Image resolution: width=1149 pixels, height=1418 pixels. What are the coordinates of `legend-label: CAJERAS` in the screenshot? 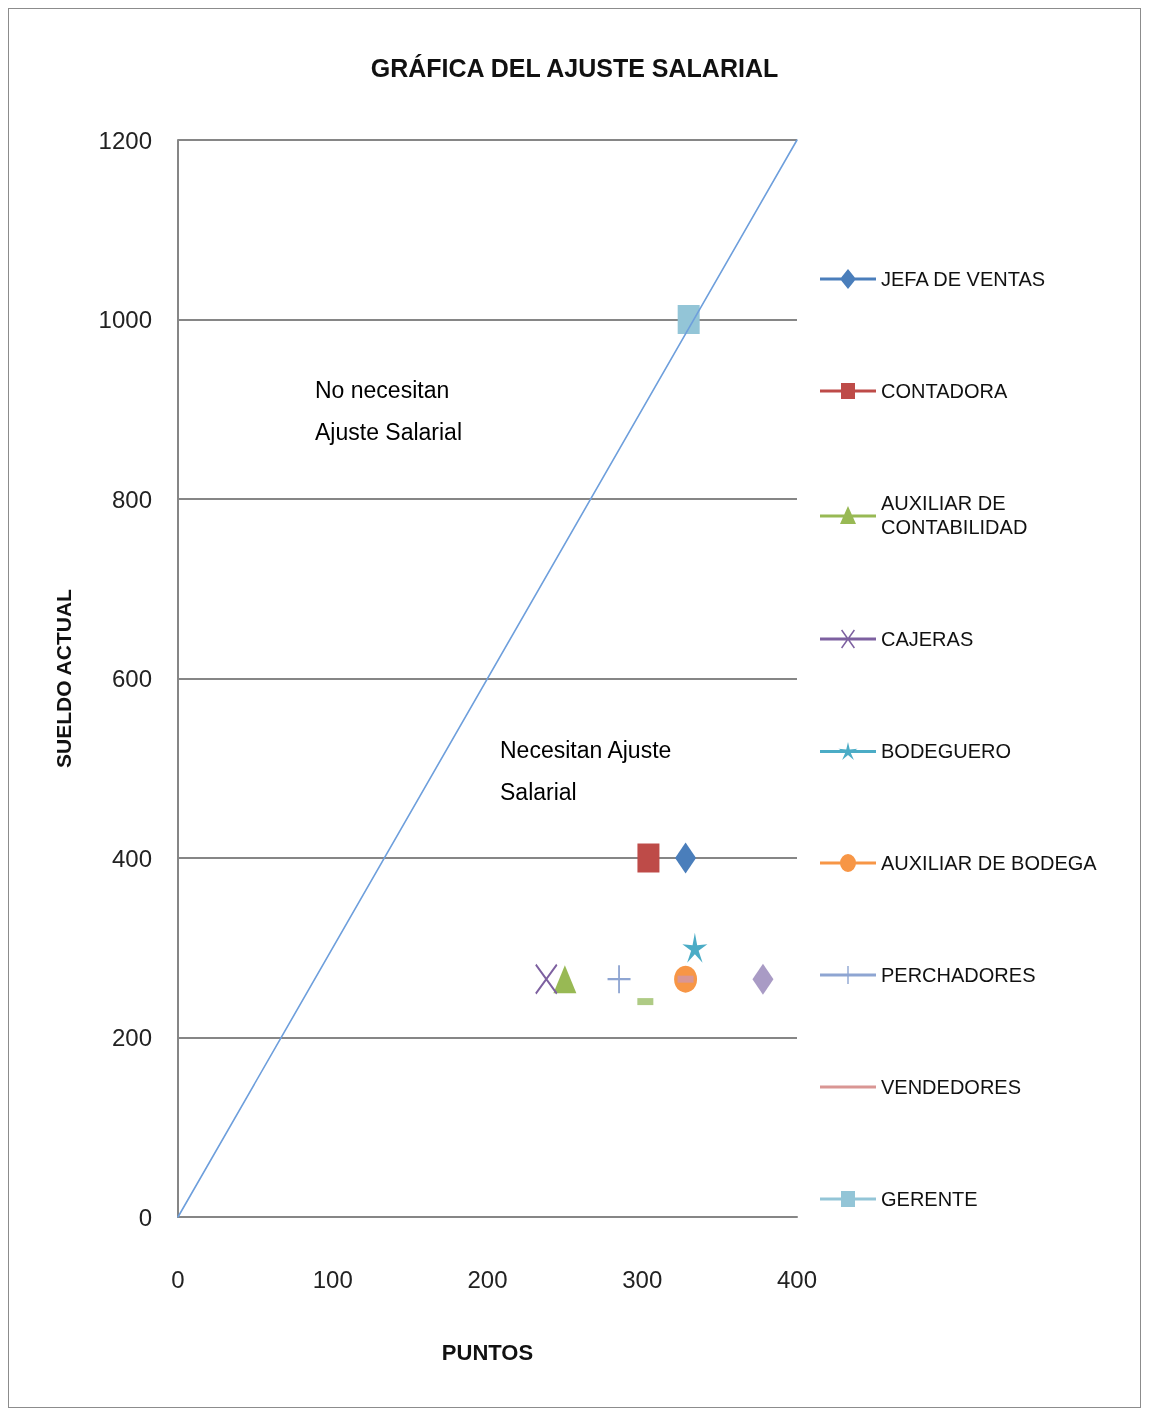 It's located at (927, 639).